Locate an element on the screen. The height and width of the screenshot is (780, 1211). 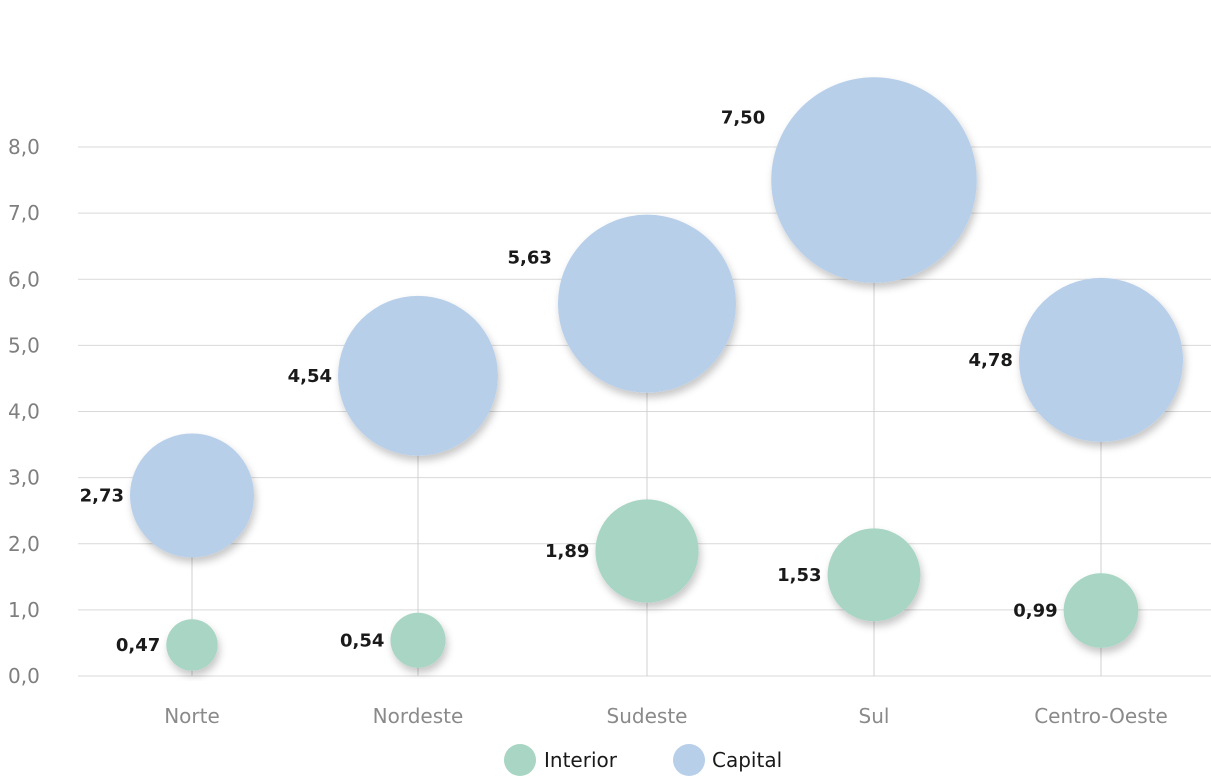
y-tick-label: 5,0 is located at coordinates (24, 345).